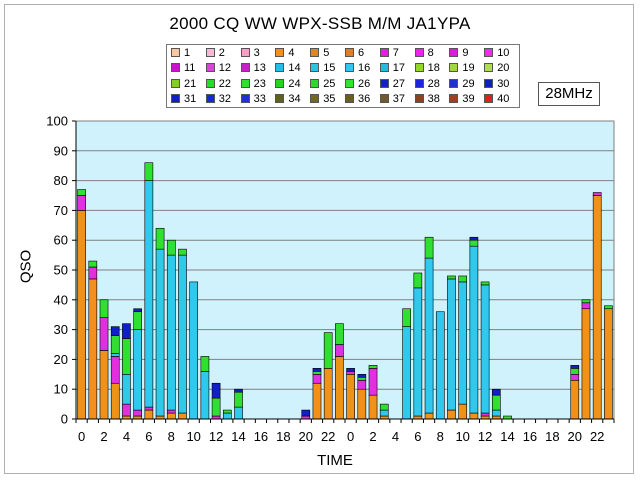 This screenshot has height=480, width=640. I want to click on legend-label: 16, so click(364, 68).